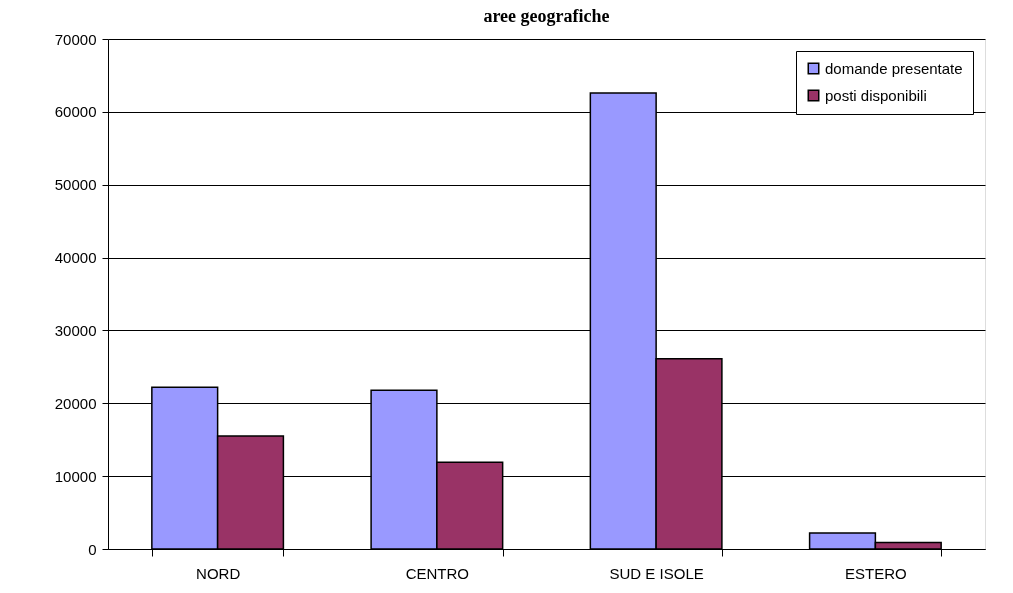  Describe the element at coordinates (218, 573) in the screenshot. I see `x-tick-label: NORD` at that location.